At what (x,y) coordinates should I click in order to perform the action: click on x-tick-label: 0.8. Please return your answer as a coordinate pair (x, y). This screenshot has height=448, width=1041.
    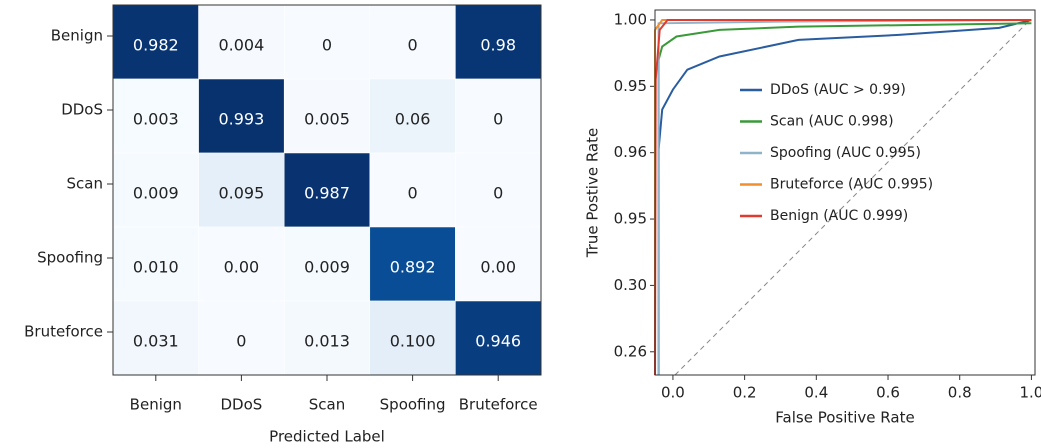
    Looking at the image, I should click on (960, 393).